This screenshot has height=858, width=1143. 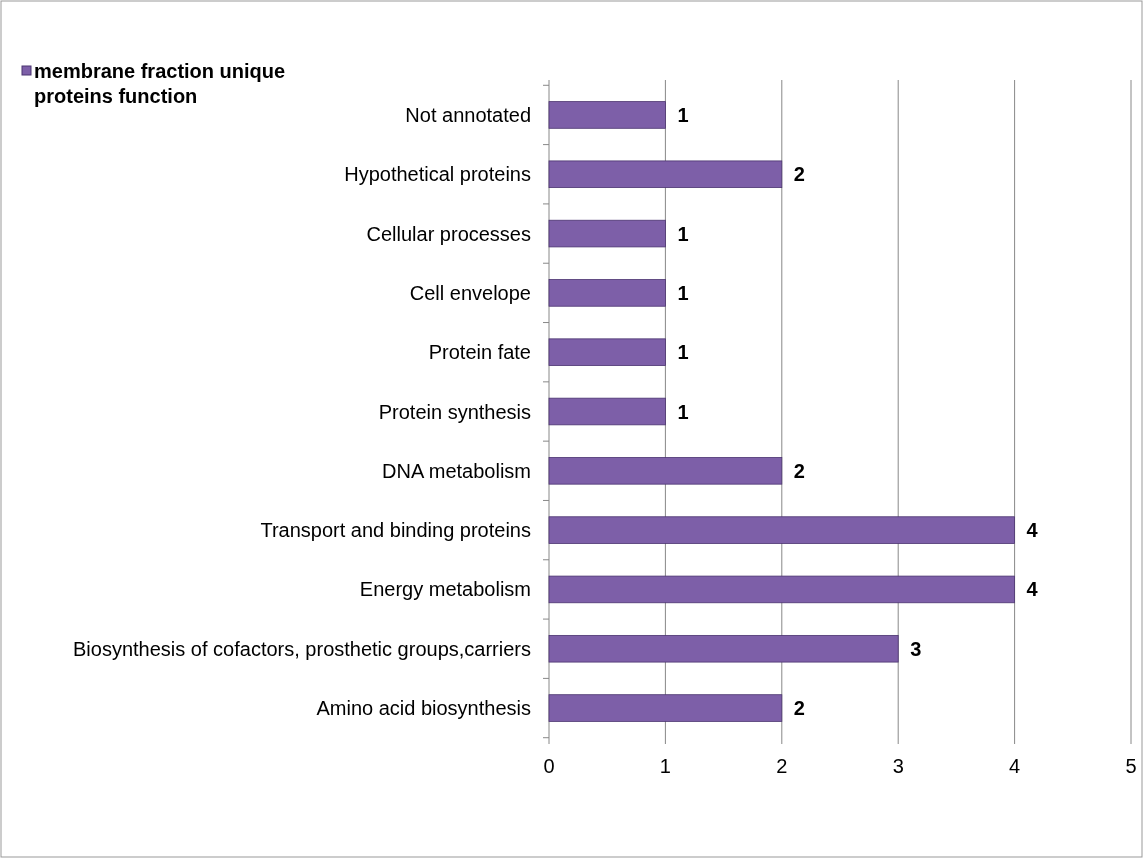 What do you see at coordinates (448, 233) in the screenshot?
I see `y-tick-label: Cellular processes` at bounding box center [448, 233].